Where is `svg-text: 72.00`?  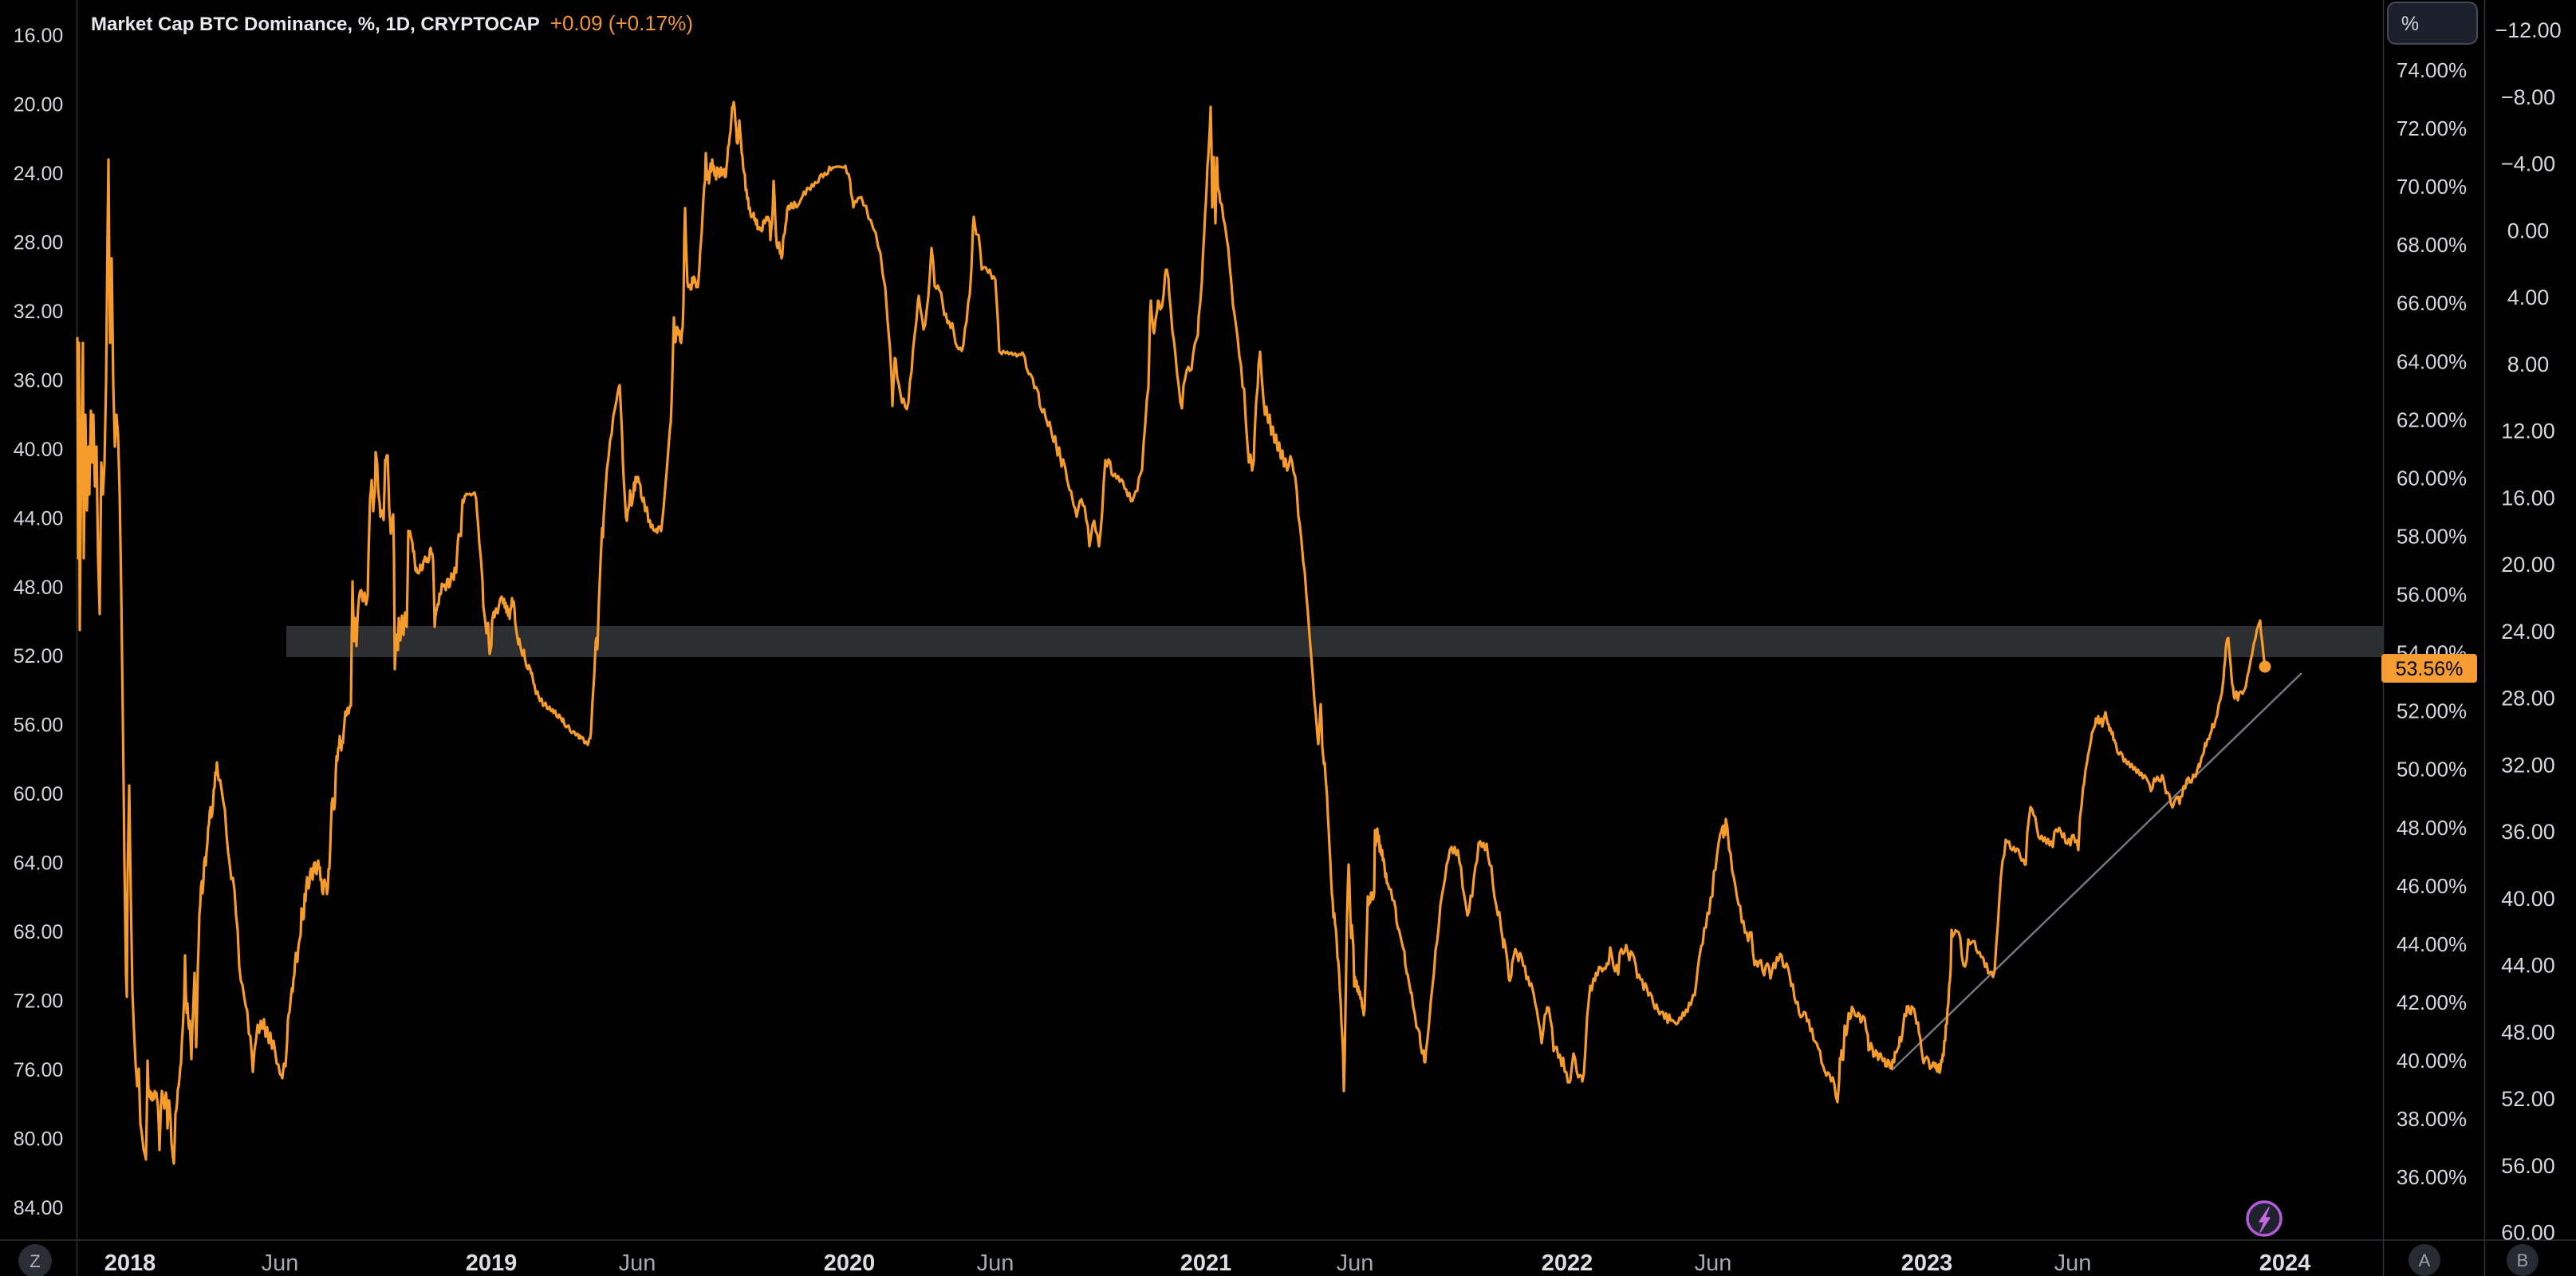 svg-text: 72.00 is located at coordinates (39, 1002).